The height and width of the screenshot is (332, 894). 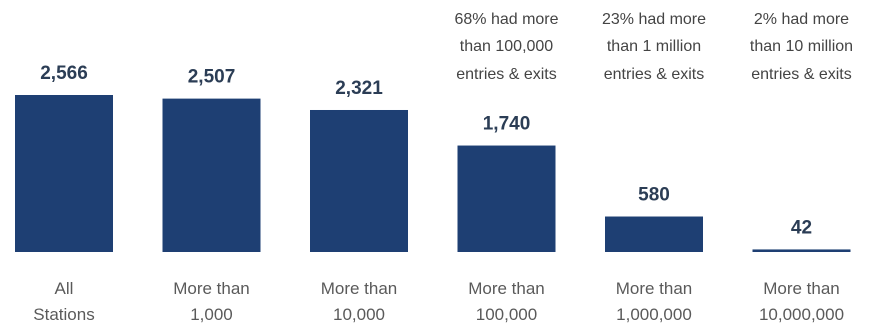 What do you see at coordinates (212, 77) in the screenshot?
I see `value-label-1: 2,507` at bounding box center [212, 77].